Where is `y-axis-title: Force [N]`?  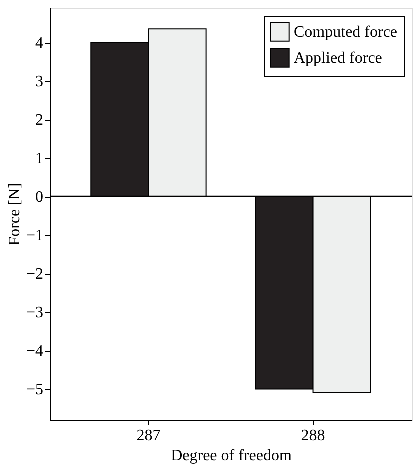 y-axis-title: Force [N] is located at coordinates (15, 214).